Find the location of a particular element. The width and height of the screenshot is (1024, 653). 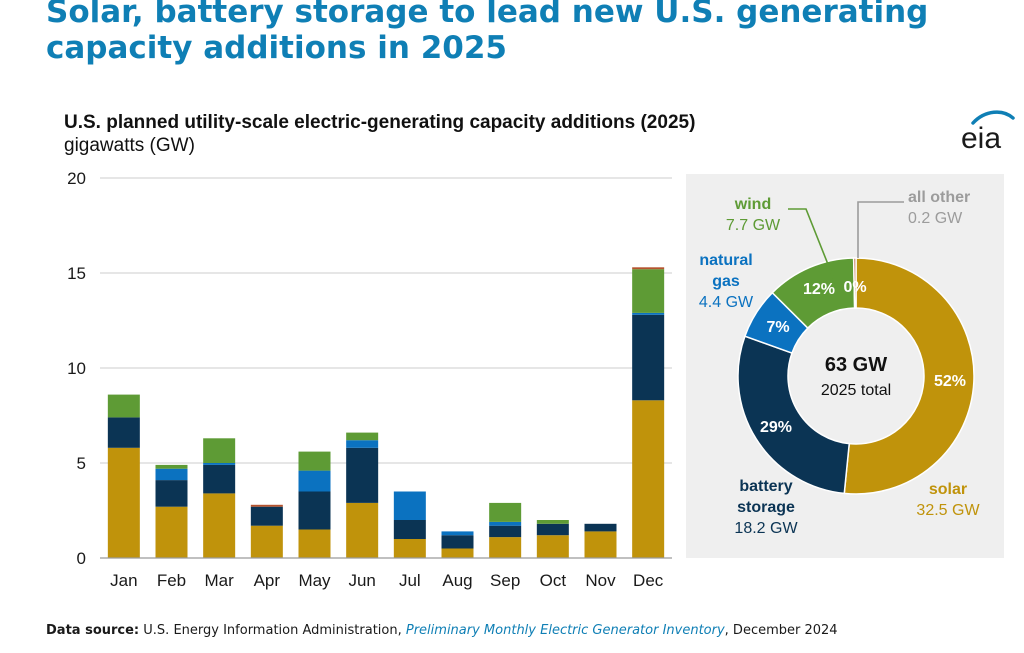

x-tick-label: Feb is located at coordinates (171, 580).